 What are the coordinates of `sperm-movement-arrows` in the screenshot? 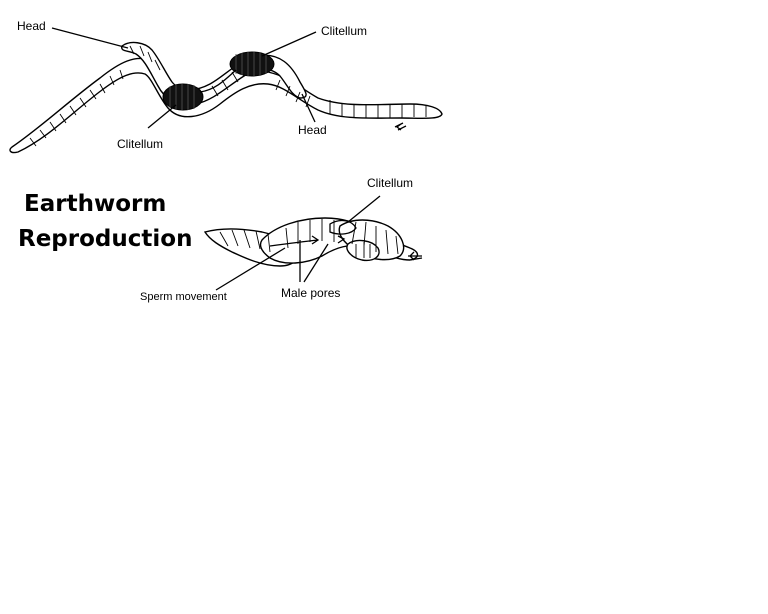 It's located at (307, 241).